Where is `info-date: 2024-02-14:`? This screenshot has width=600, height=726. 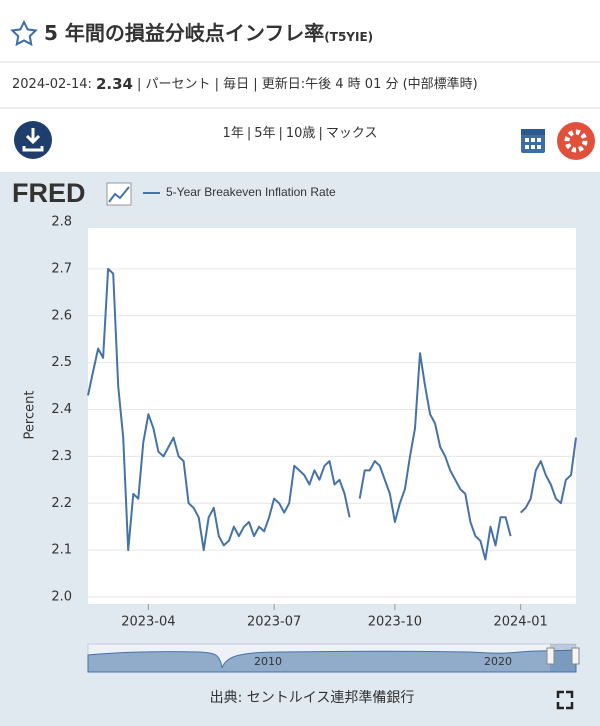 info-date: 2024-02-14: is located at coordinates (52, 84).